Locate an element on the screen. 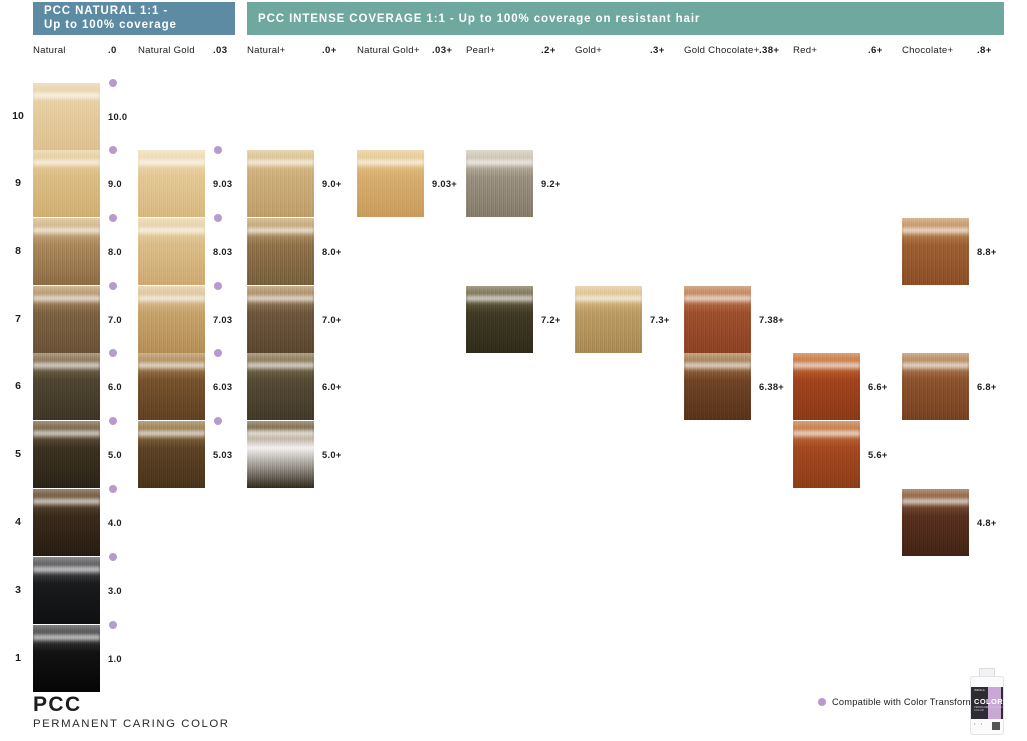 The height and width of the screenshot is (741, 1027). column-header-gold: .3+ Gold+ is located at coordinates (640, 50).